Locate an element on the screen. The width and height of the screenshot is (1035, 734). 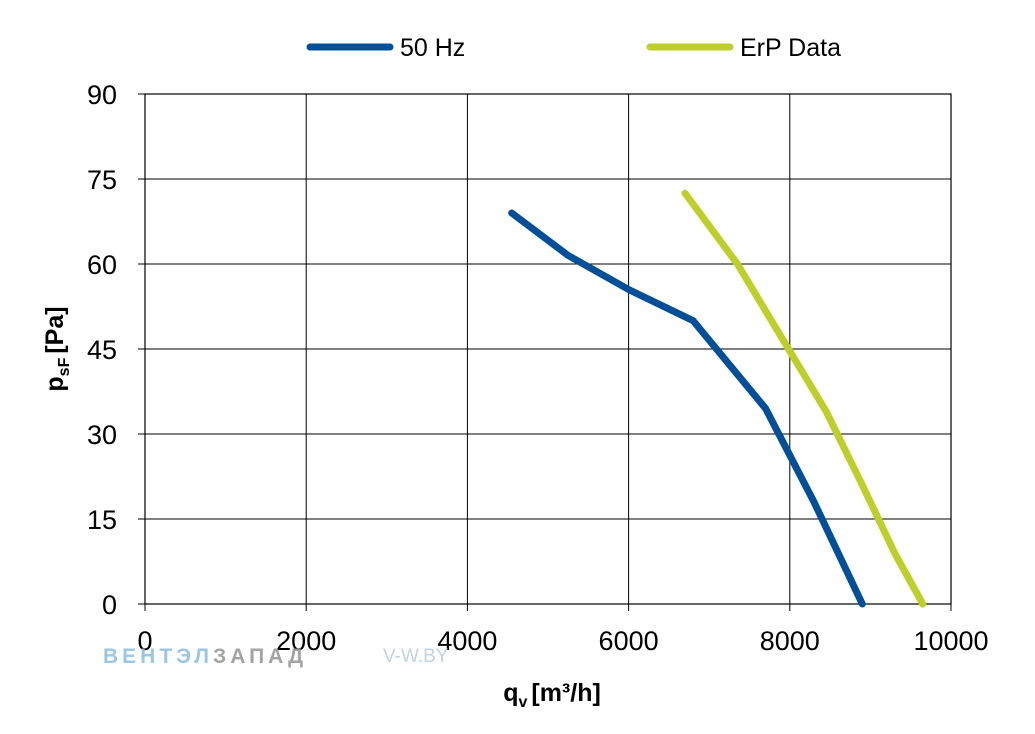
watermark-brand-blue: ВЕНТЭЛ is located at coordinates (158, 656).